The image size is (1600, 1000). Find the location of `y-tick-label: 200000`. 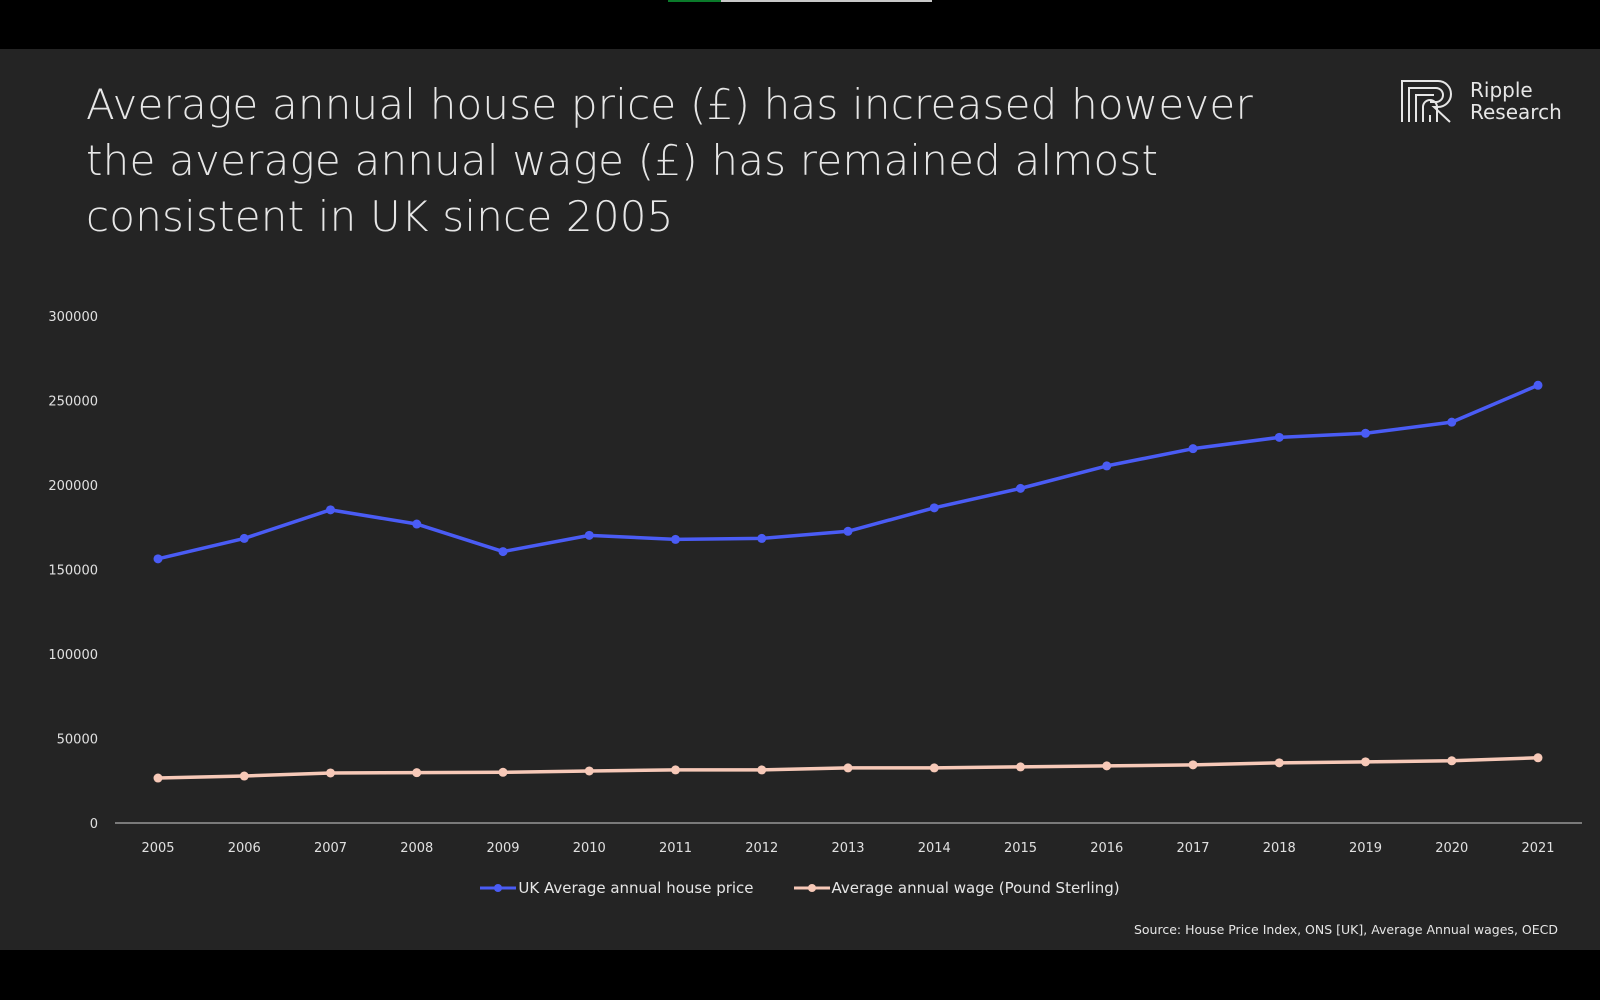

y-tick-label: 200000 is located at coordinates (73, 486).